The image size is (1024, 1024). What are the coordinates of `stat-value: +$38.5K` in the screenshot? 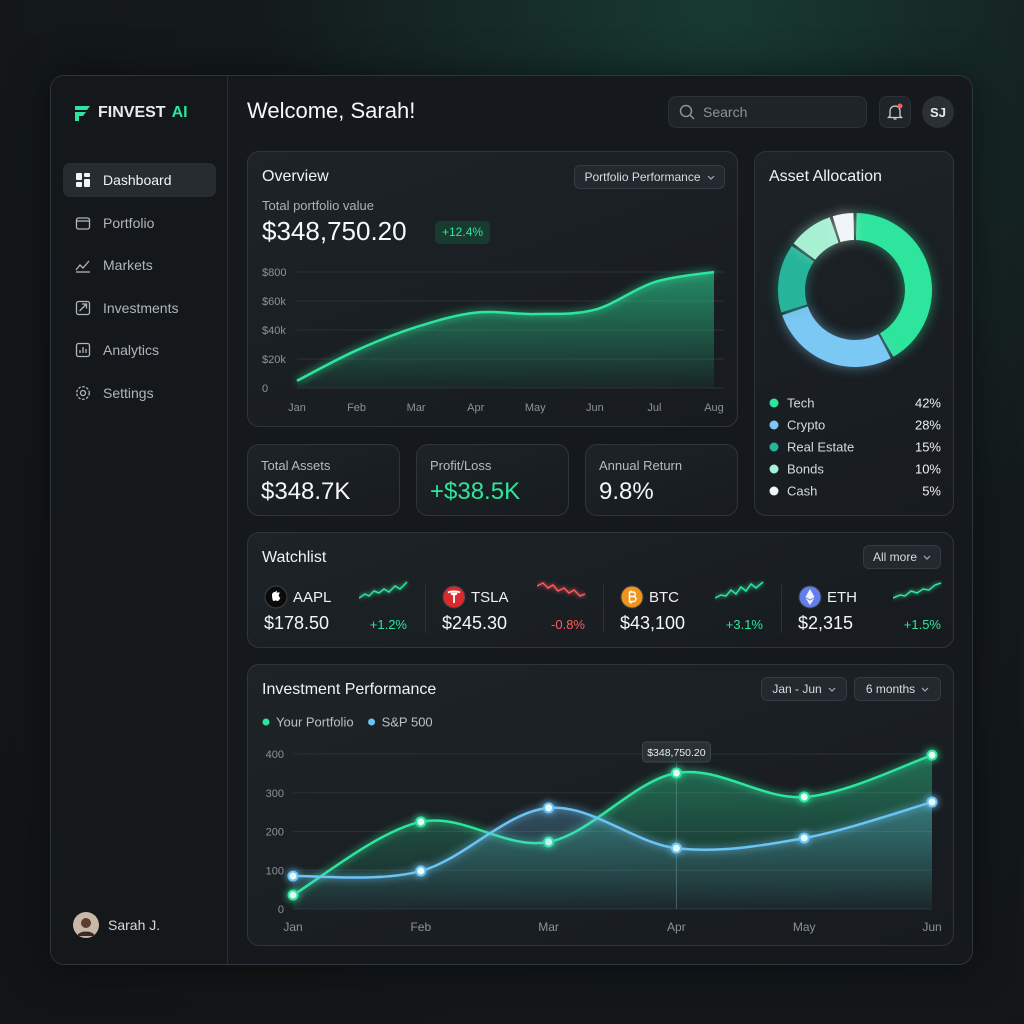 It's located at (475, 491).